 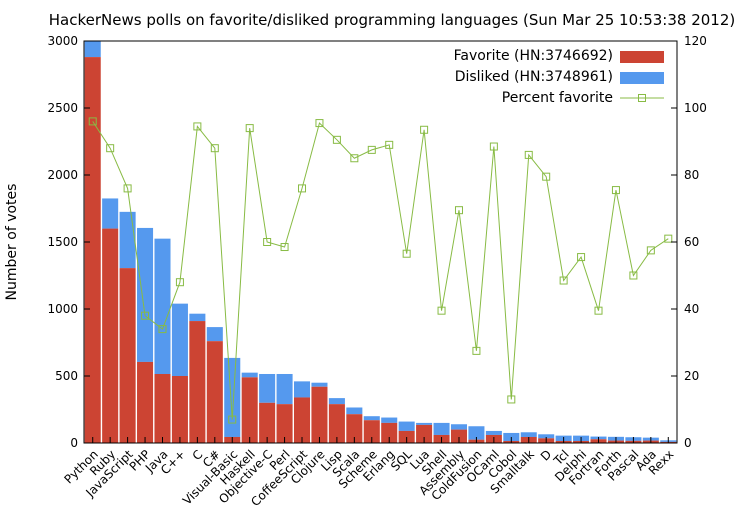 What do you see at coordinates (691, 242) in the screenshot?
I see `y2-tick-label: 60` at bounding box center [691, 242].